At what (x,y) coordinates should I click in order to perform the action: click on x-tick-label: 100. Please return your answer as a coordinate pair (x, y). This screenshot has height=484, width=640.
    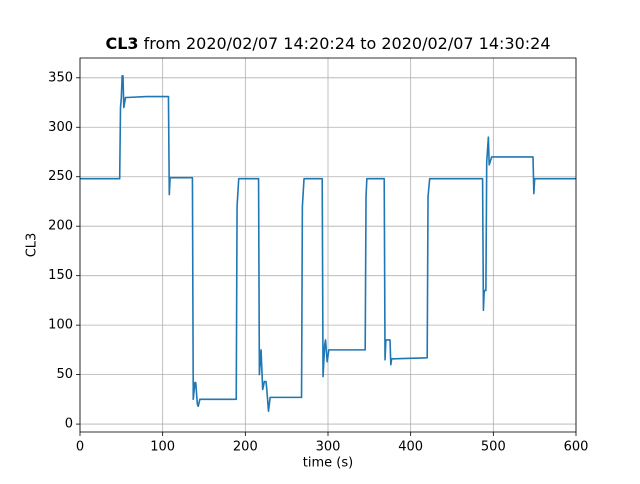
    Looking at the image, I should click on (162, 447).